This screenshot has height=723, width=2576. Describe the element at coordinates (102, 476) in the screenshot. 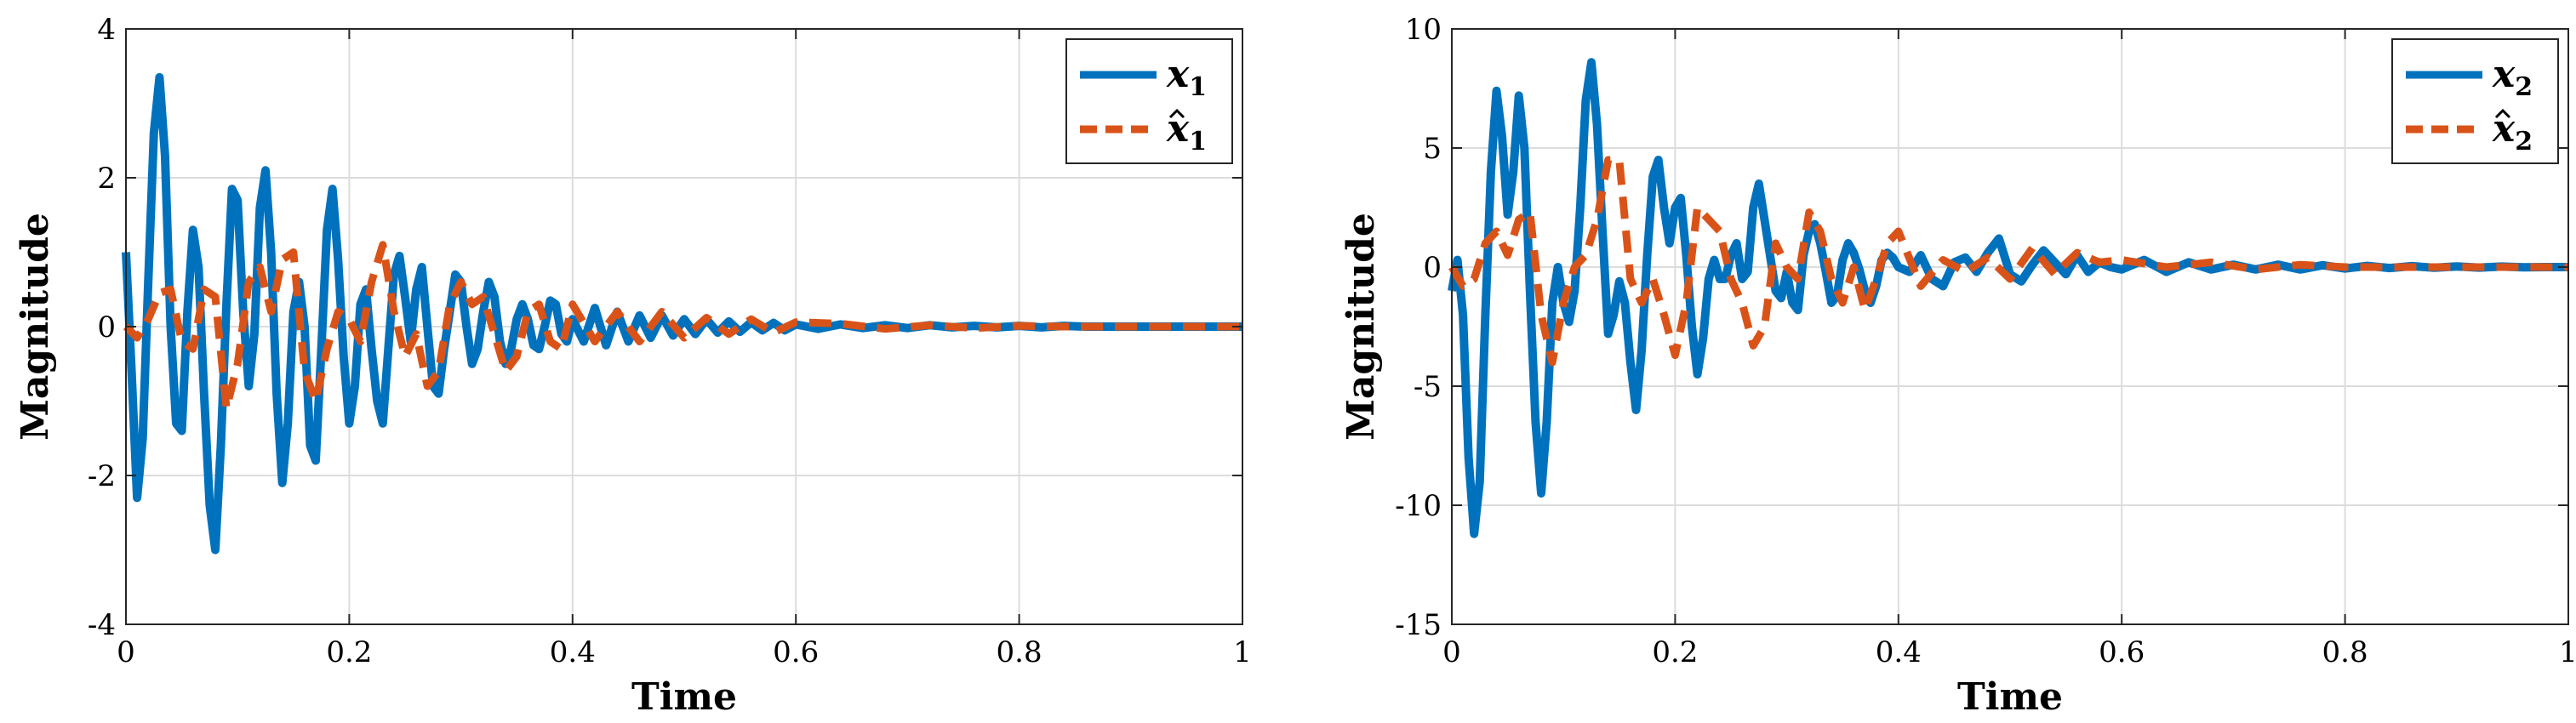

I see `y-tick-label: -2` at that location.